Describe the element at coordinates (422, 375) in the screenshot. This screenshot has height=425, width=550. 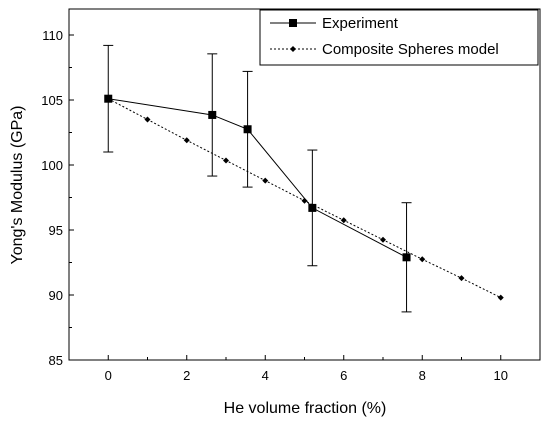
I see `x-tick-label: 8` at that location.